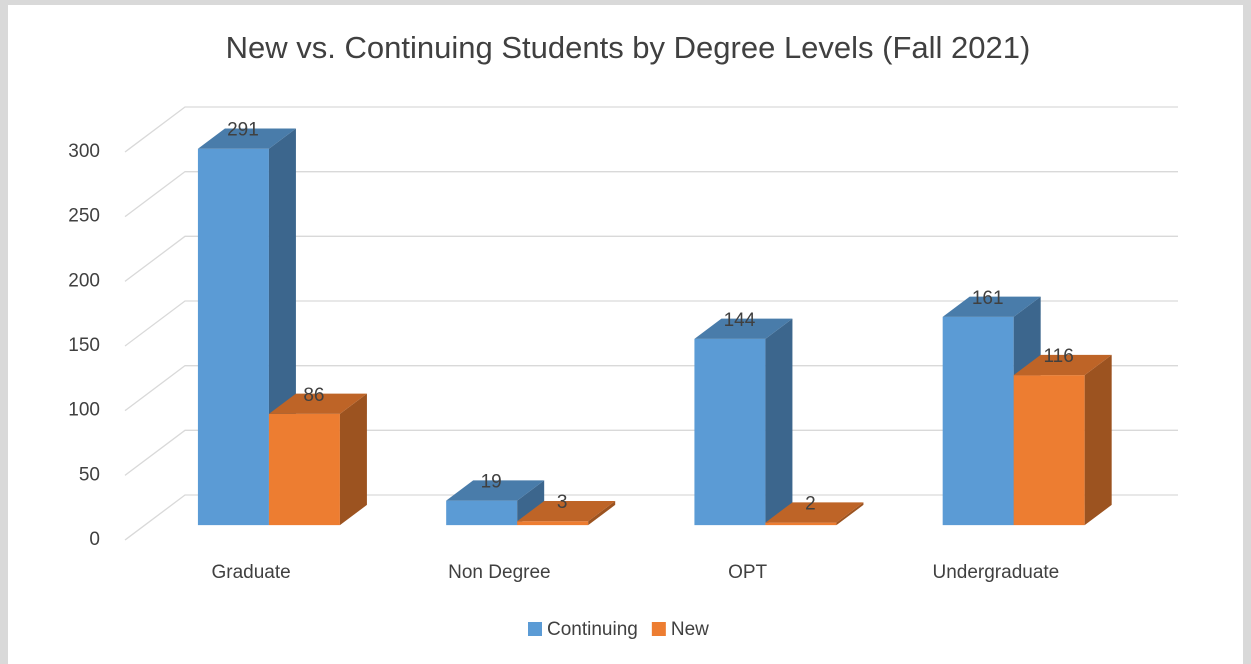 This screenshot has height=664, width=1251. What do you see at coordinates (94, 539) in the screenshot?
I see `y-tick-label: 0` at bounding box center [94, 539].